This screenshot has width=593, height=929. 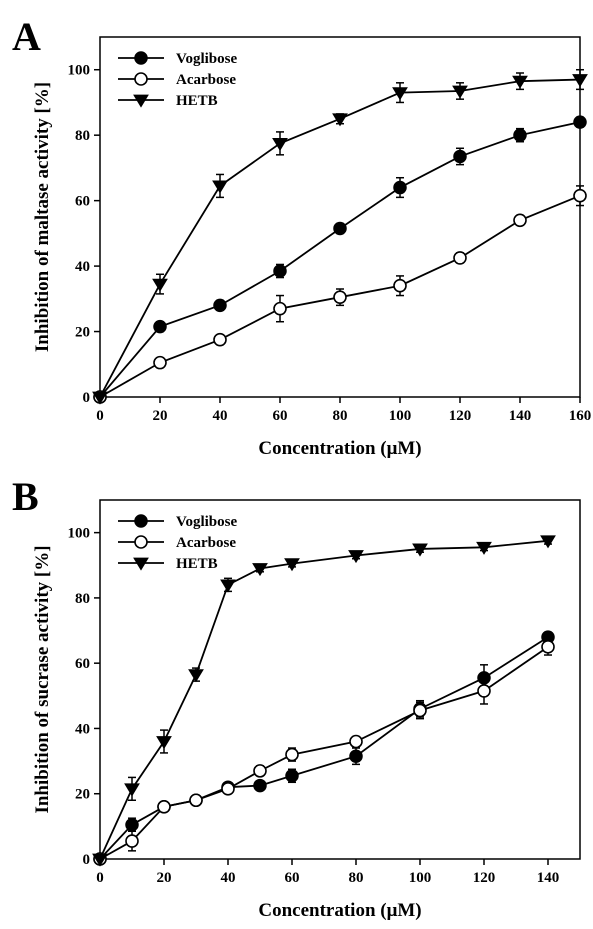 What do you see at coordinates (580, 416) in the screenshot?
I see `x-tick-label: 160` at bounding box center [580, 416].